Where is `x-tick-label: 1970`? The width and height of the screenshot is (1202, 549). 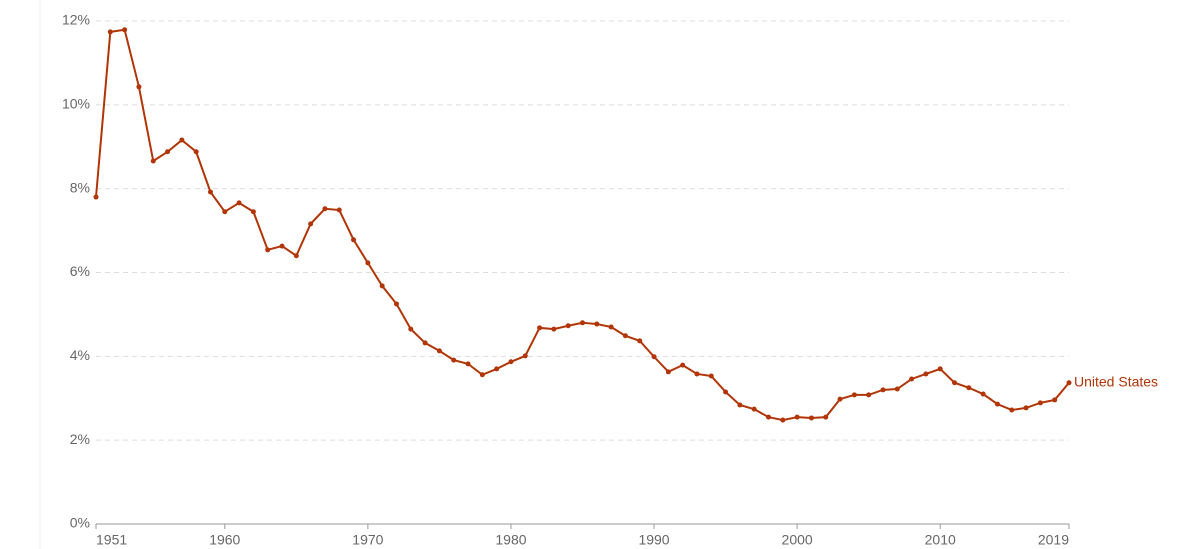
x-tick-label: 1970 is located at coordinates (367, 540).